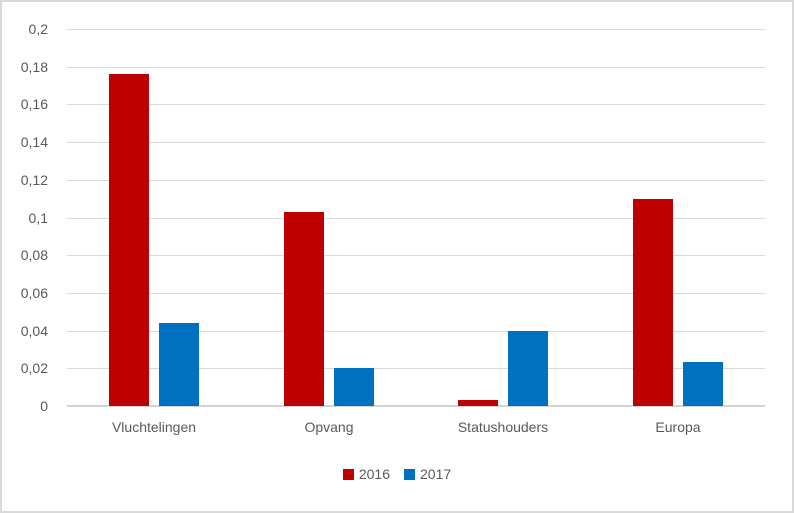 This screenshot has height=513, width=794. Describe the element at coordinates (329, 427) in the screenshot. I see `x-category-label: Opvang` at that location.